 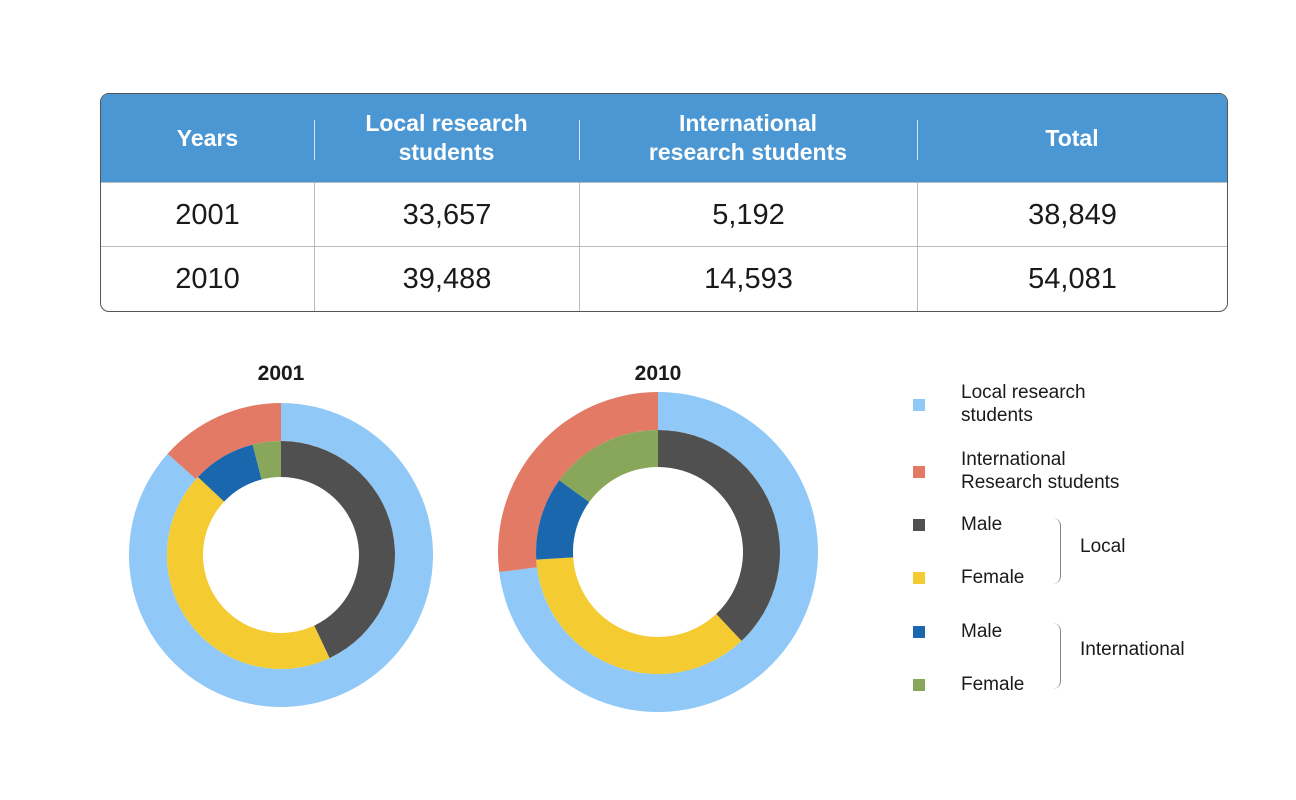 What do you see at coordinates (1040, 471) in the screenshot?
I see `legend-label: International Research students` at bounding box center [1040, 471].